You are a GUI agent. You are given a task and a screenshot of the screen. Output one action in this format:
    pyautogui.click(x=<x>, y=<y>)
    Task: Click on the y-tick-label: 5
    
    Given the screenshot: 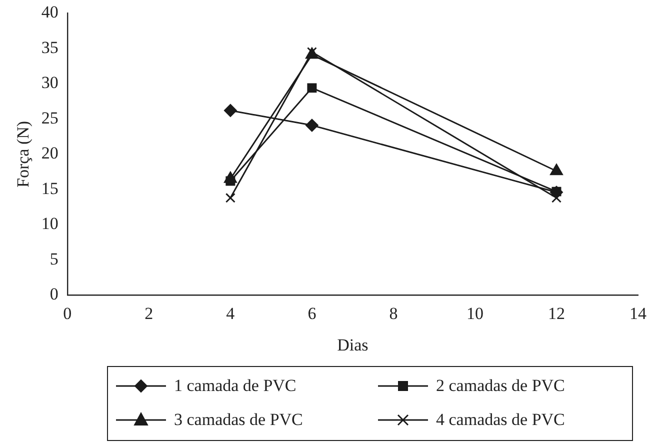 What is the action you would take?
    pyautogui.click(x=54, y=258)
    